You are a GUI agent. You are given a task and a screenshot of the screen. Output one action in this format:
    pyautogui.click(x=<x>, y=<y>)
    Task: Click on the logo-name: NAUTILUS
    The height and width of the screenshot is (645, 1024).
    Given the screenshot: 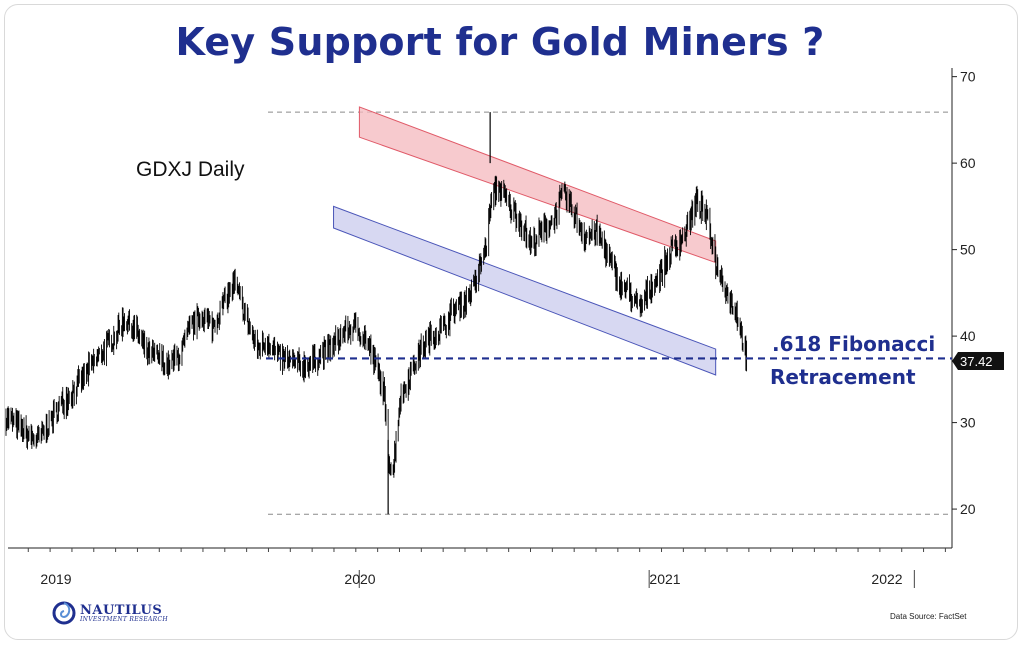 What is the action you would take?
    pyautogui.click(x=121, y=610)
    